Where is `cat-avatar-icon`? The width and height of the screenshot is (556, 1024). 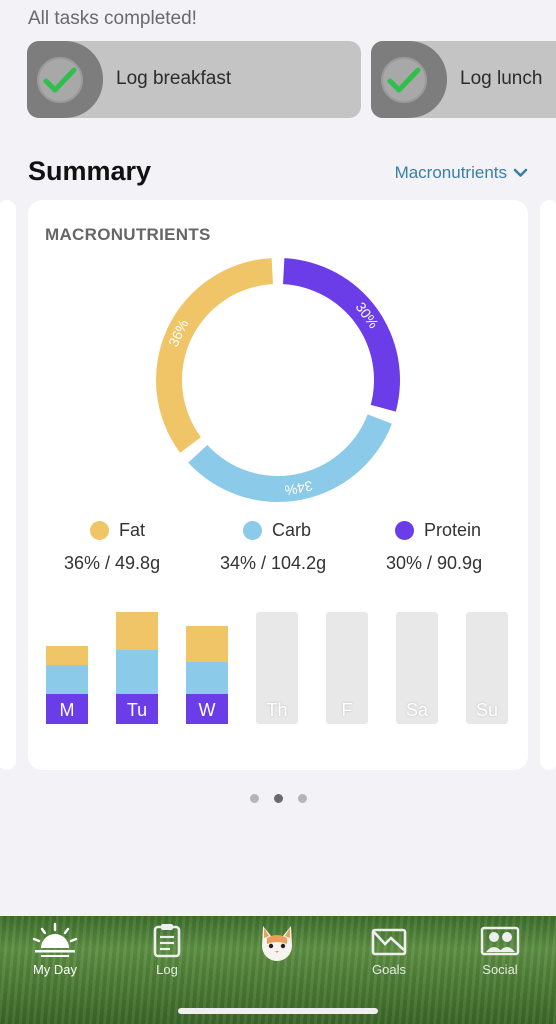
cat-avatar-icon is located at coordinates (277, 943).